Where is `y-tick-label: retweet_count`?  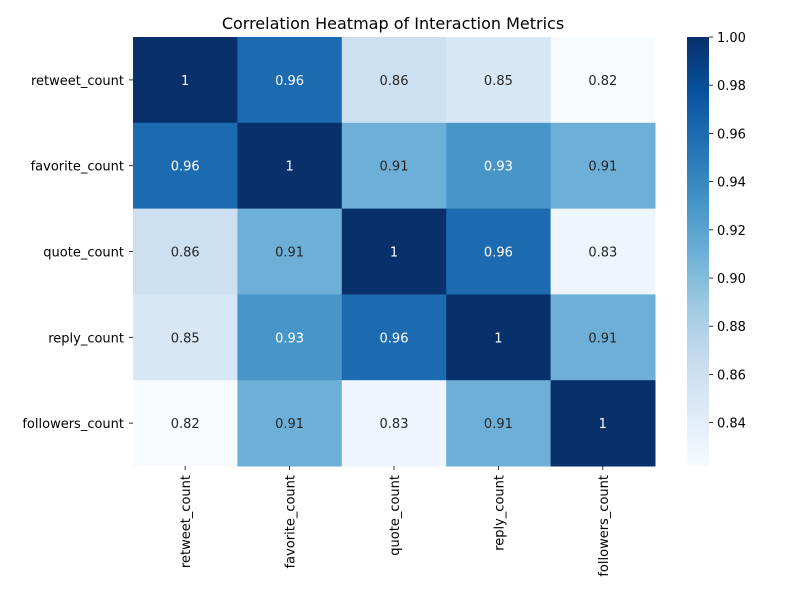
y-tick-label: retweet_count is located at coordinates (77, 81).